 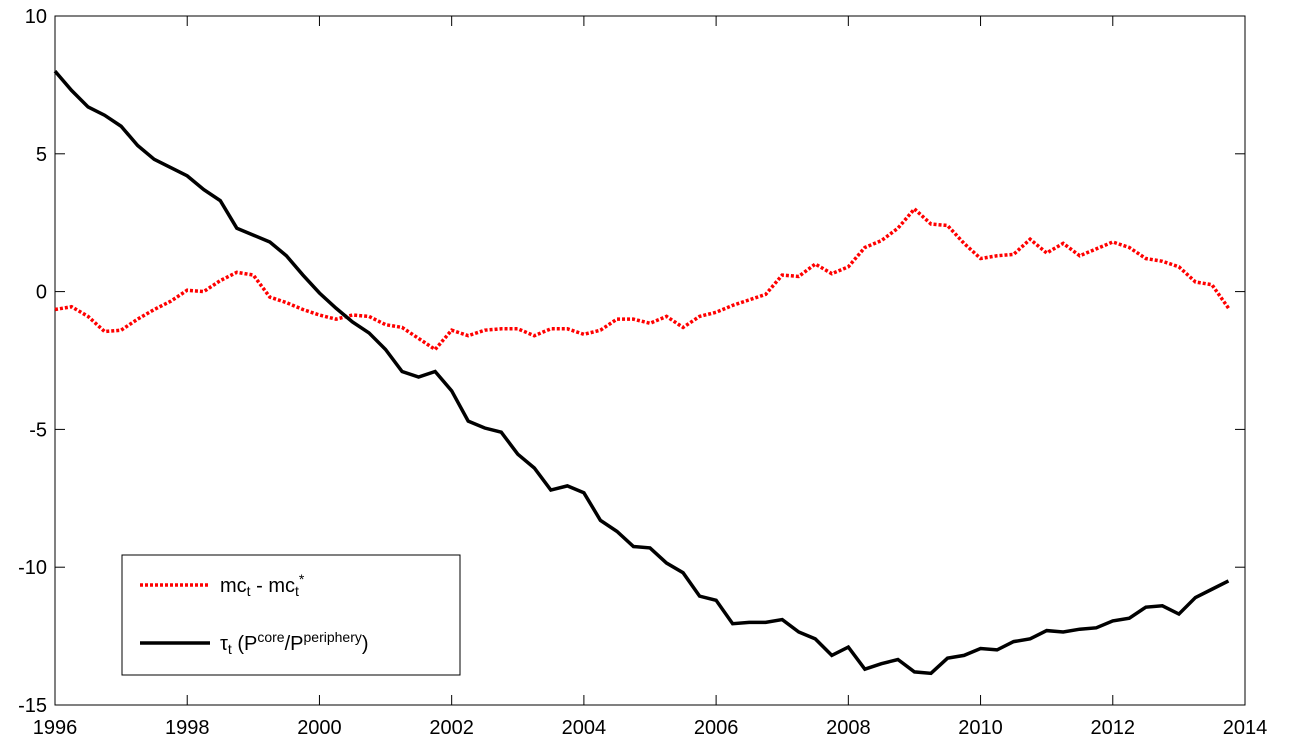 What do you see at coordinates (1245, 728) in the screenshot?
I see `x-tick-label: 2014` at bounding box center [1245, 728].